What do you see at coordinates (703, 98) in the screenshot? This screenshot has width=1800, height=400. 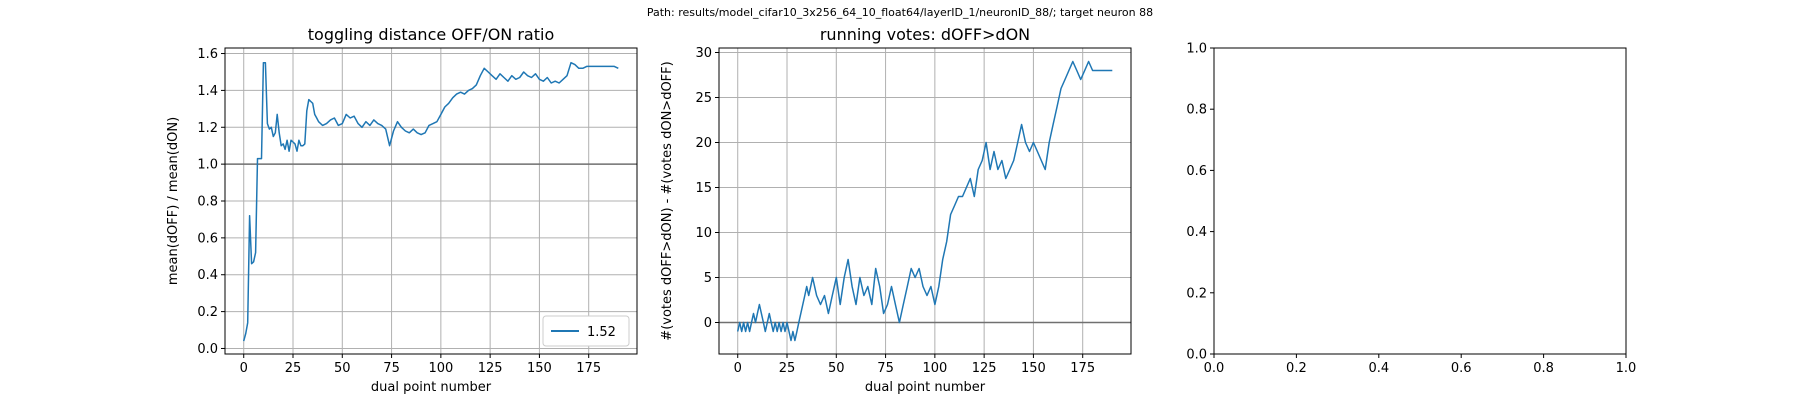 I see `y-tick-label: 25` at bounding box center [703, 98].